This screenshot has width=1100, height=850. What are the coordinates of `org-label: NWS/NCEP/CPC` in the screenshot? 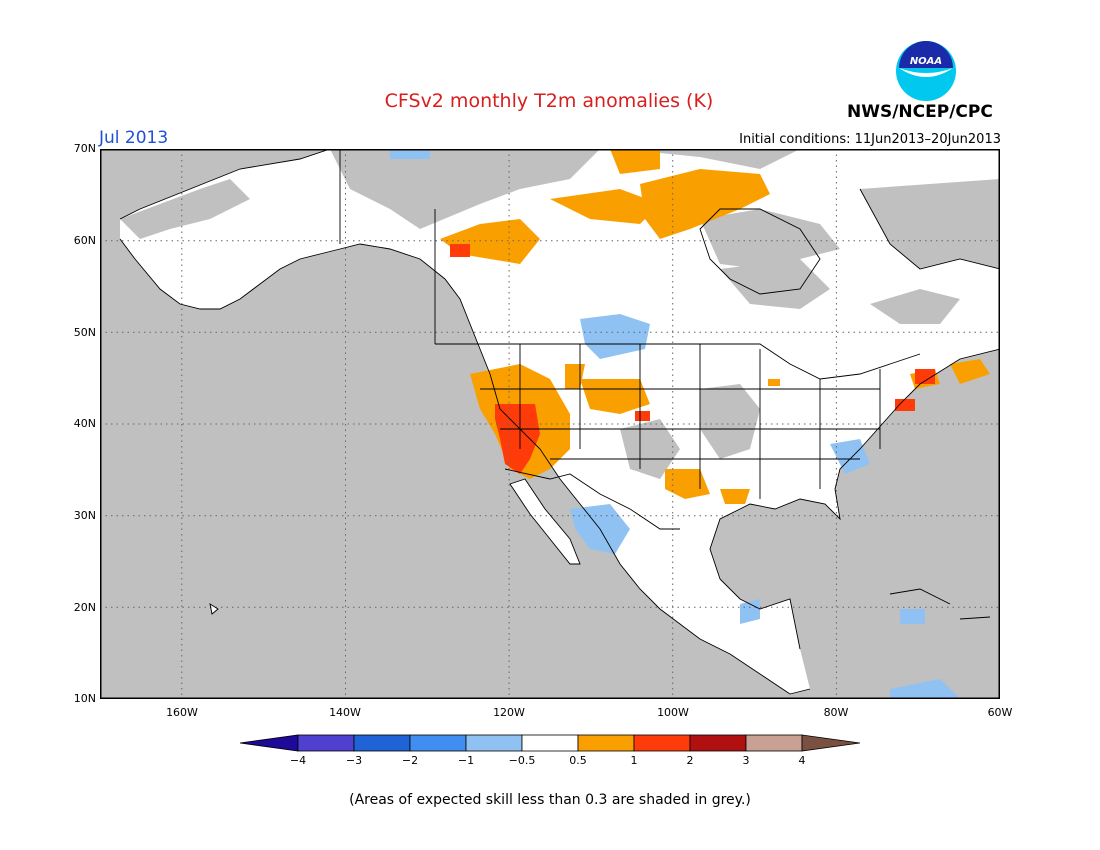 It's located at (920, 112).